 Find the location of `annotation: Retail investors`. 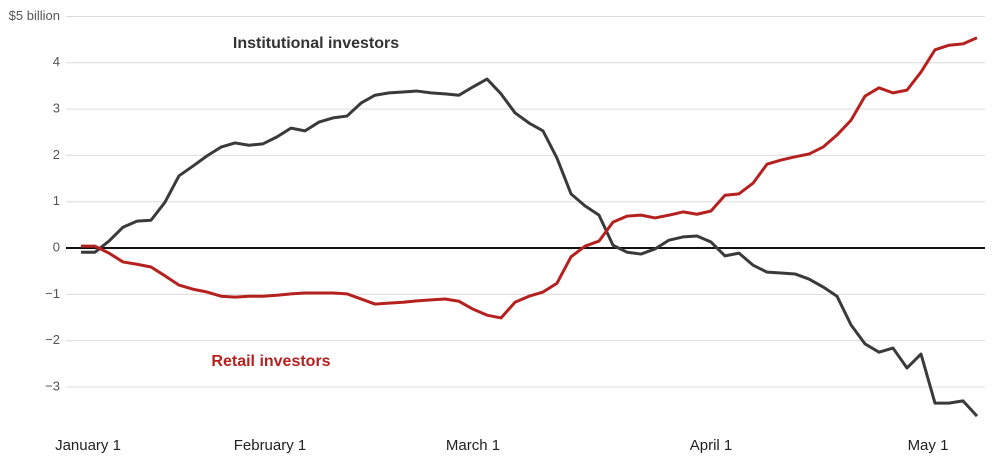

annotation: Retail investors is located at coordinates (270, 361).